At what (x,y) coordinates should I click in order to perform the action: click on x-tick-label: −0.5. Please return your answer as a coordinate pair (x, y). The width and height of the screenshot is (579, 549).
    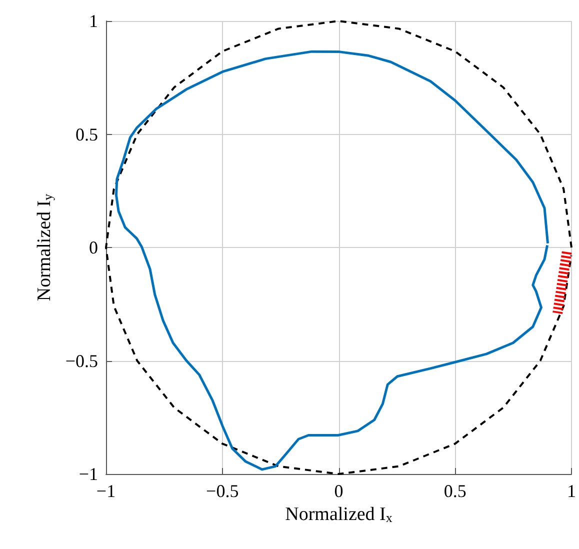
    Looking at the image, I should click on (222, 491).